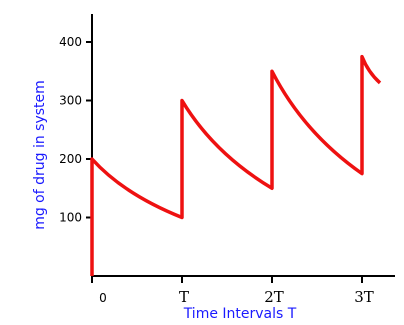 The width and height of the screenshot is (404, 325). I want to click on y-tick-label: 200, so click(70, 159).